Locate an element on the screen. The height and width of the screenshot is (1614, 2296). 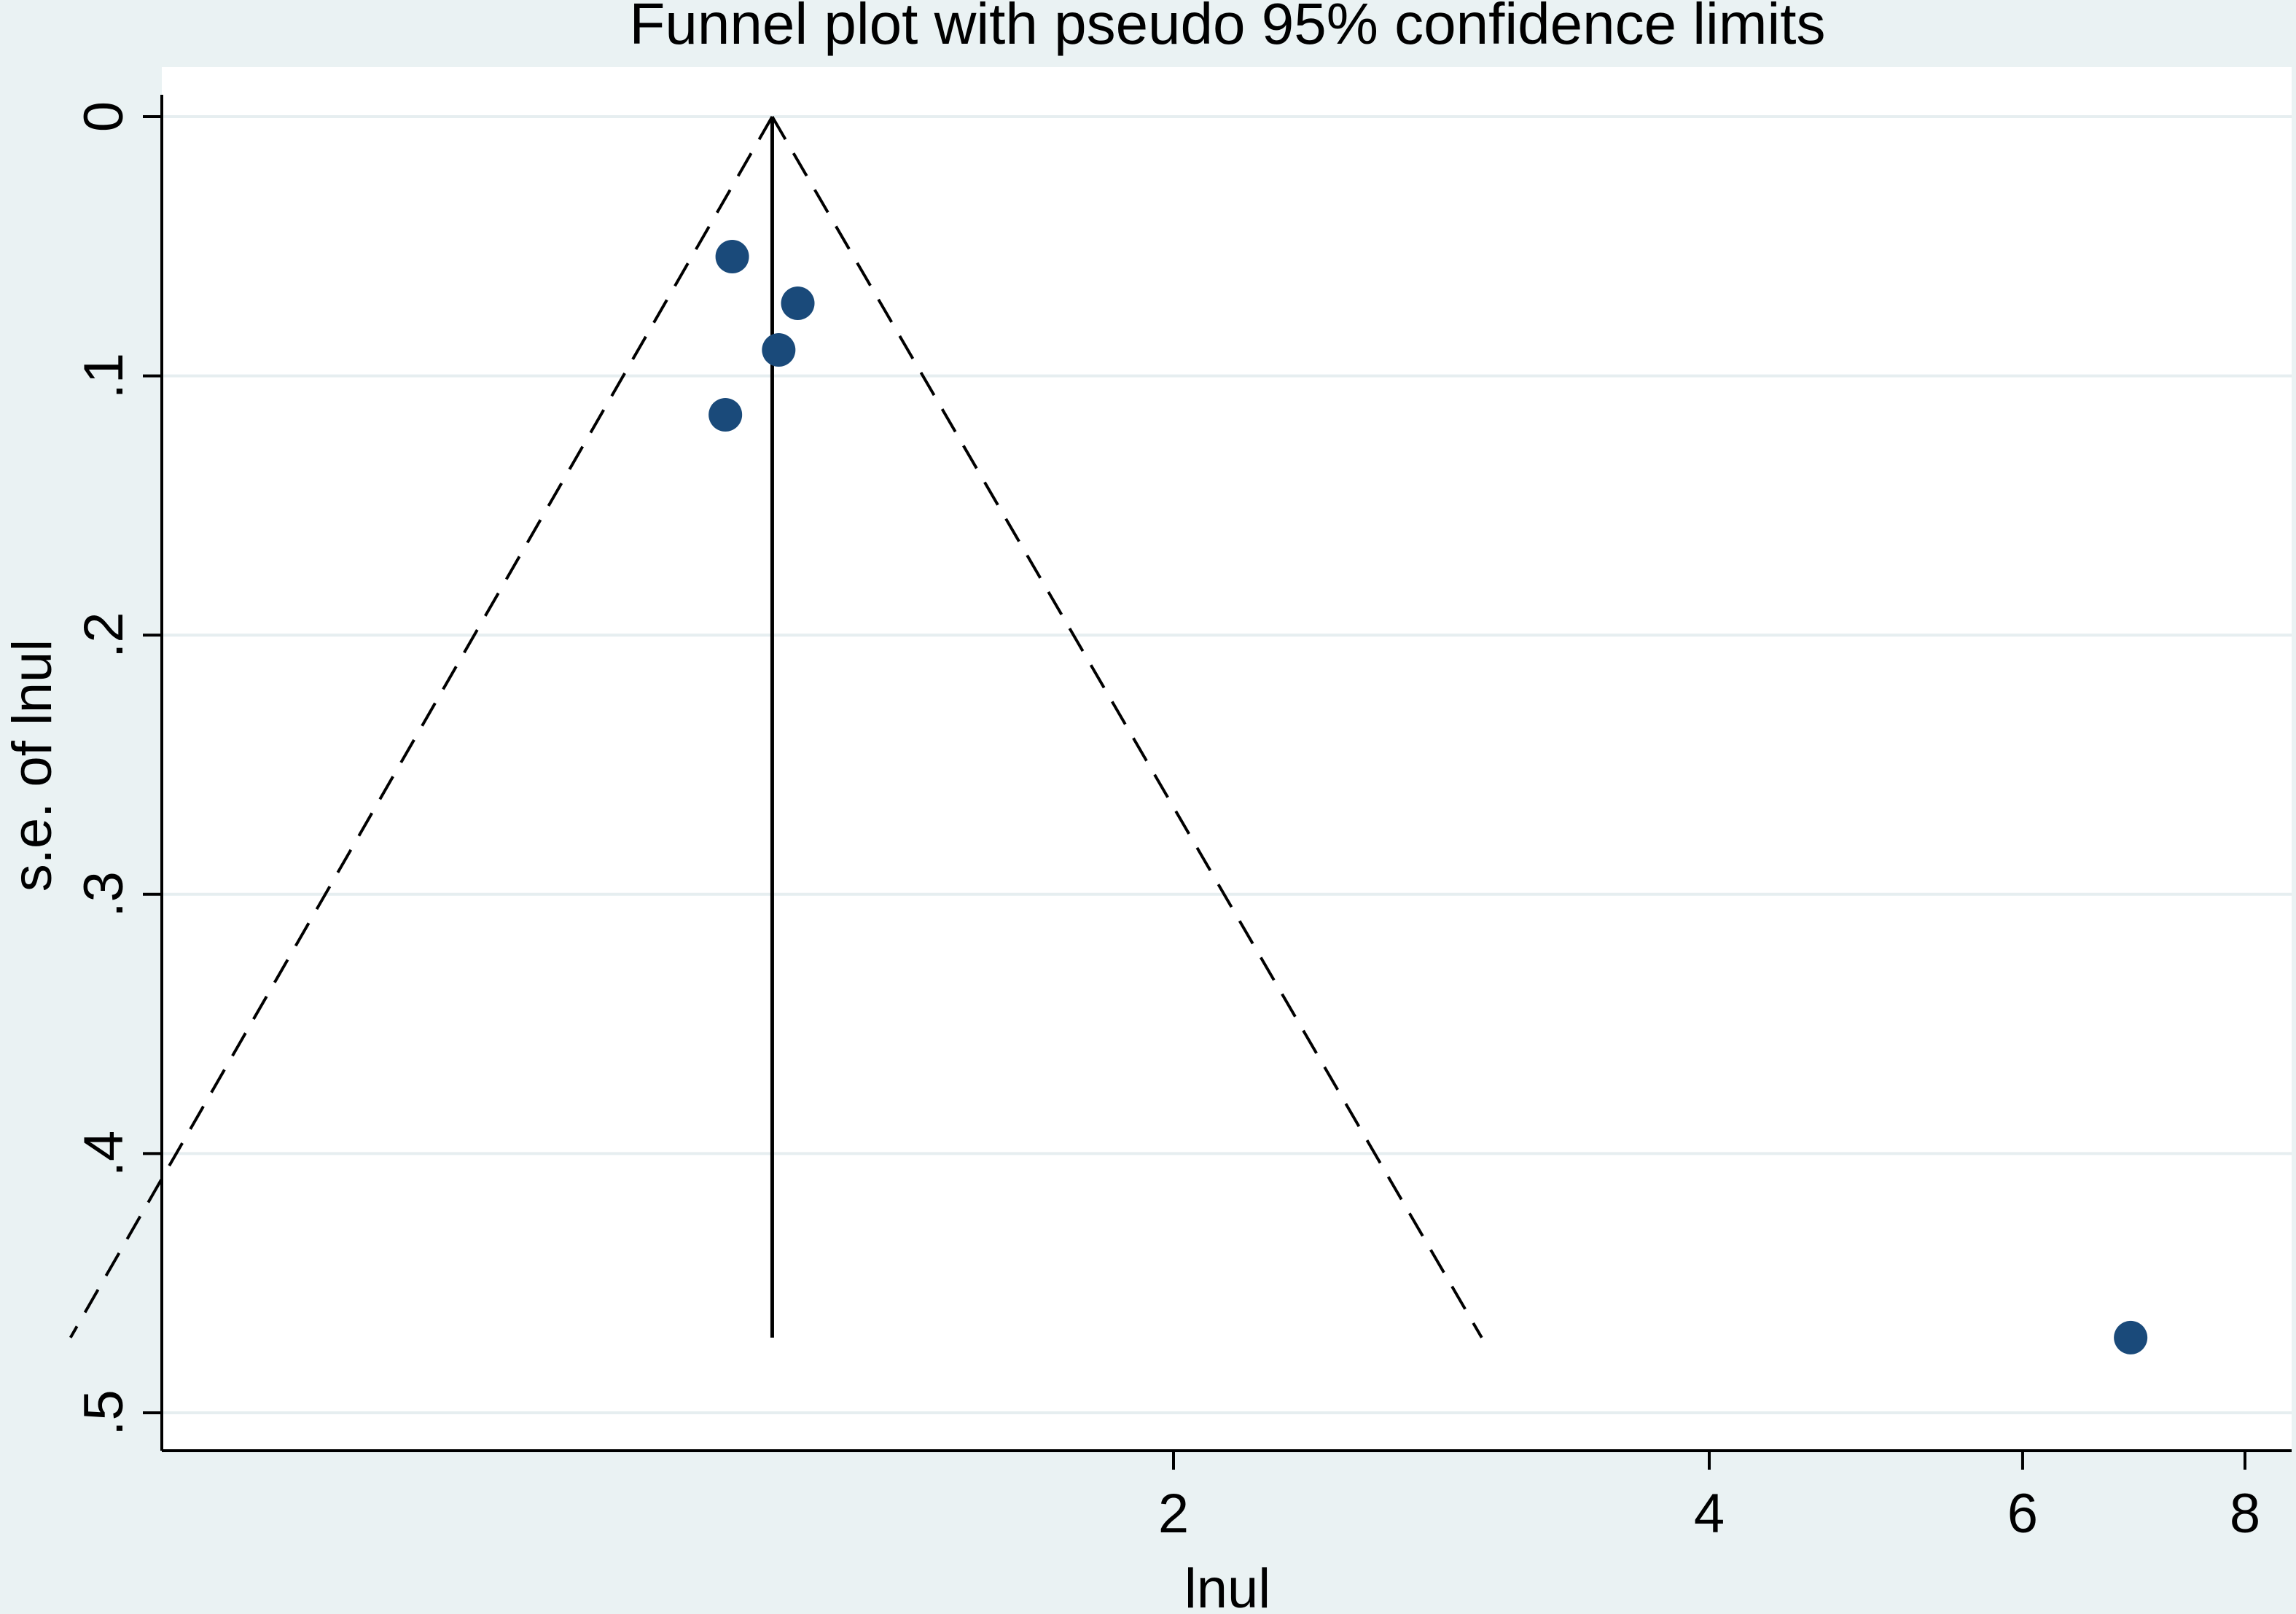
y-tick-label: .3 is located at coordinates (104, 894).